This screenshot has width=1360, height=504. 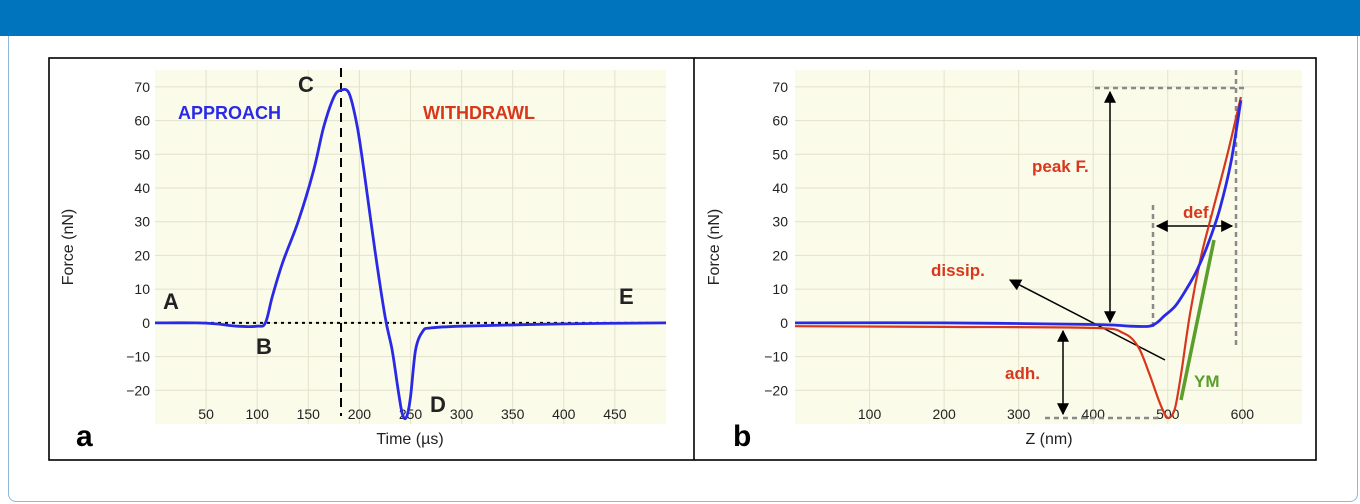 I want to click on y-axis-label-a: Force (nN), so click(x=68, y=247).